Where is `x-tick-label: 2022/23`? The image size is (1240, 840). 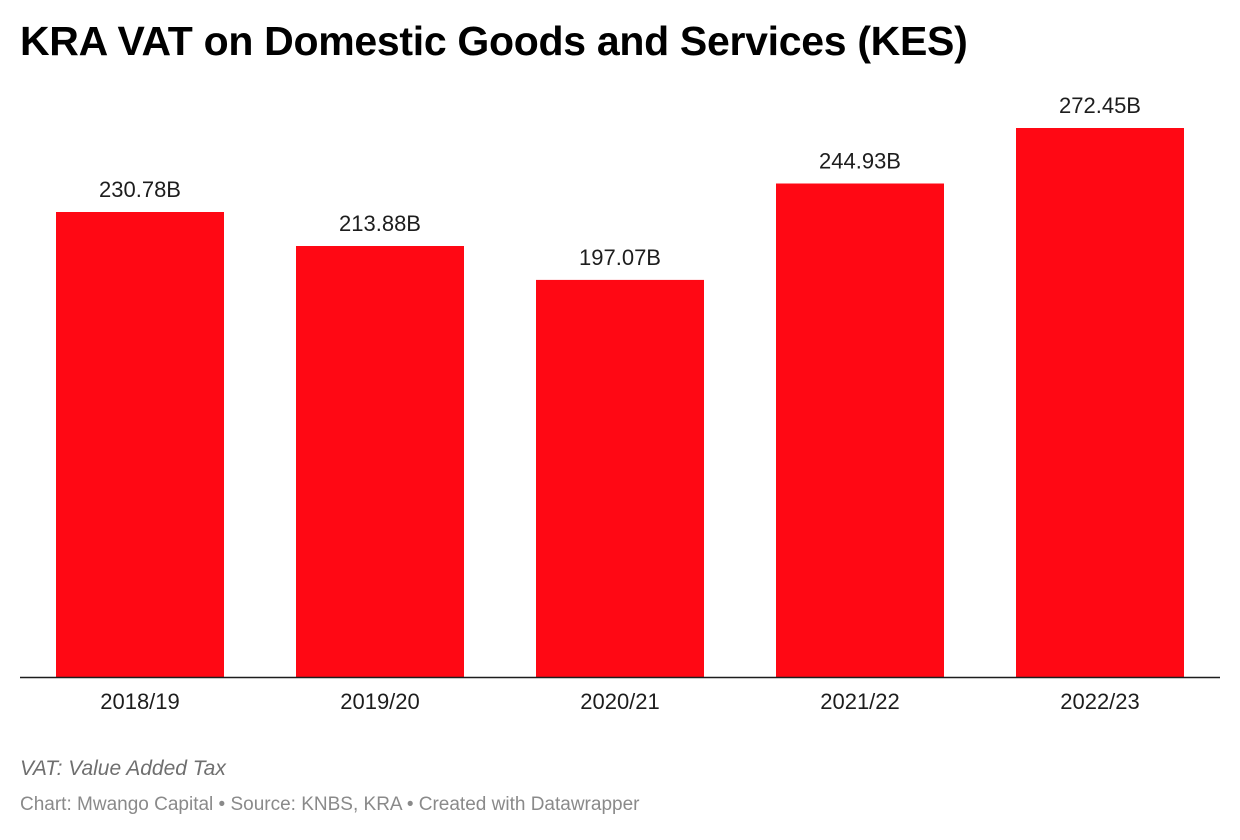 x-tick-label: 2022/23 is located at coordinates (1100, 701).